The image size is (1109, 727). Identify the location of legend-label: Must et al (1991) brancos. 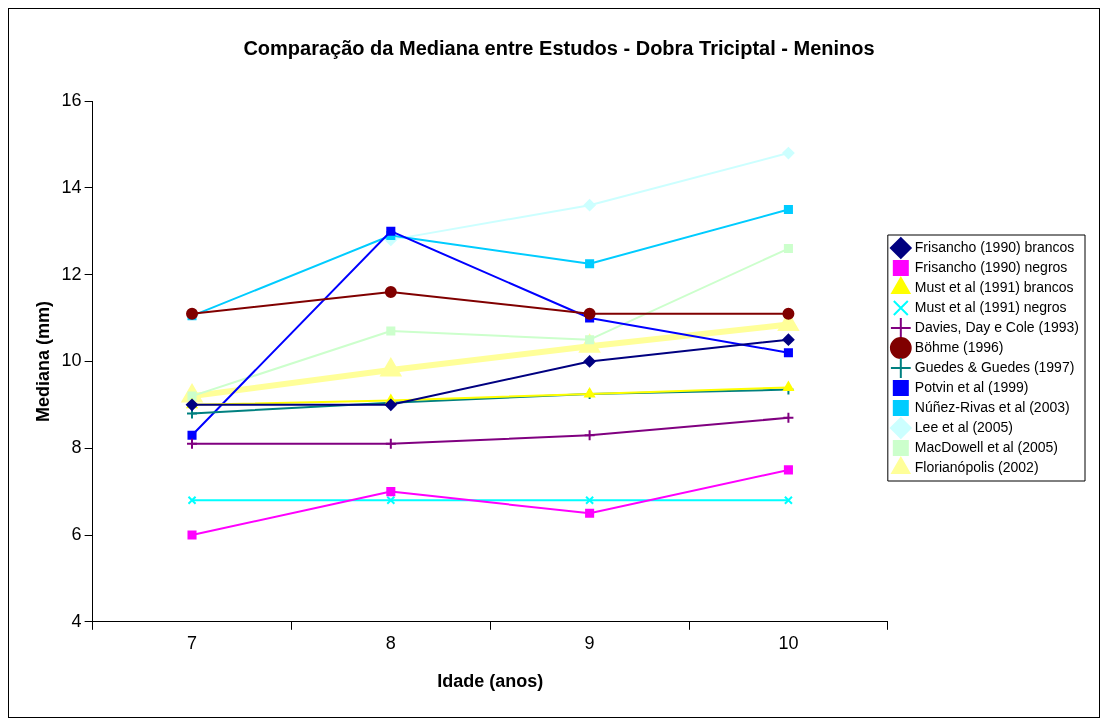
(994, 286).